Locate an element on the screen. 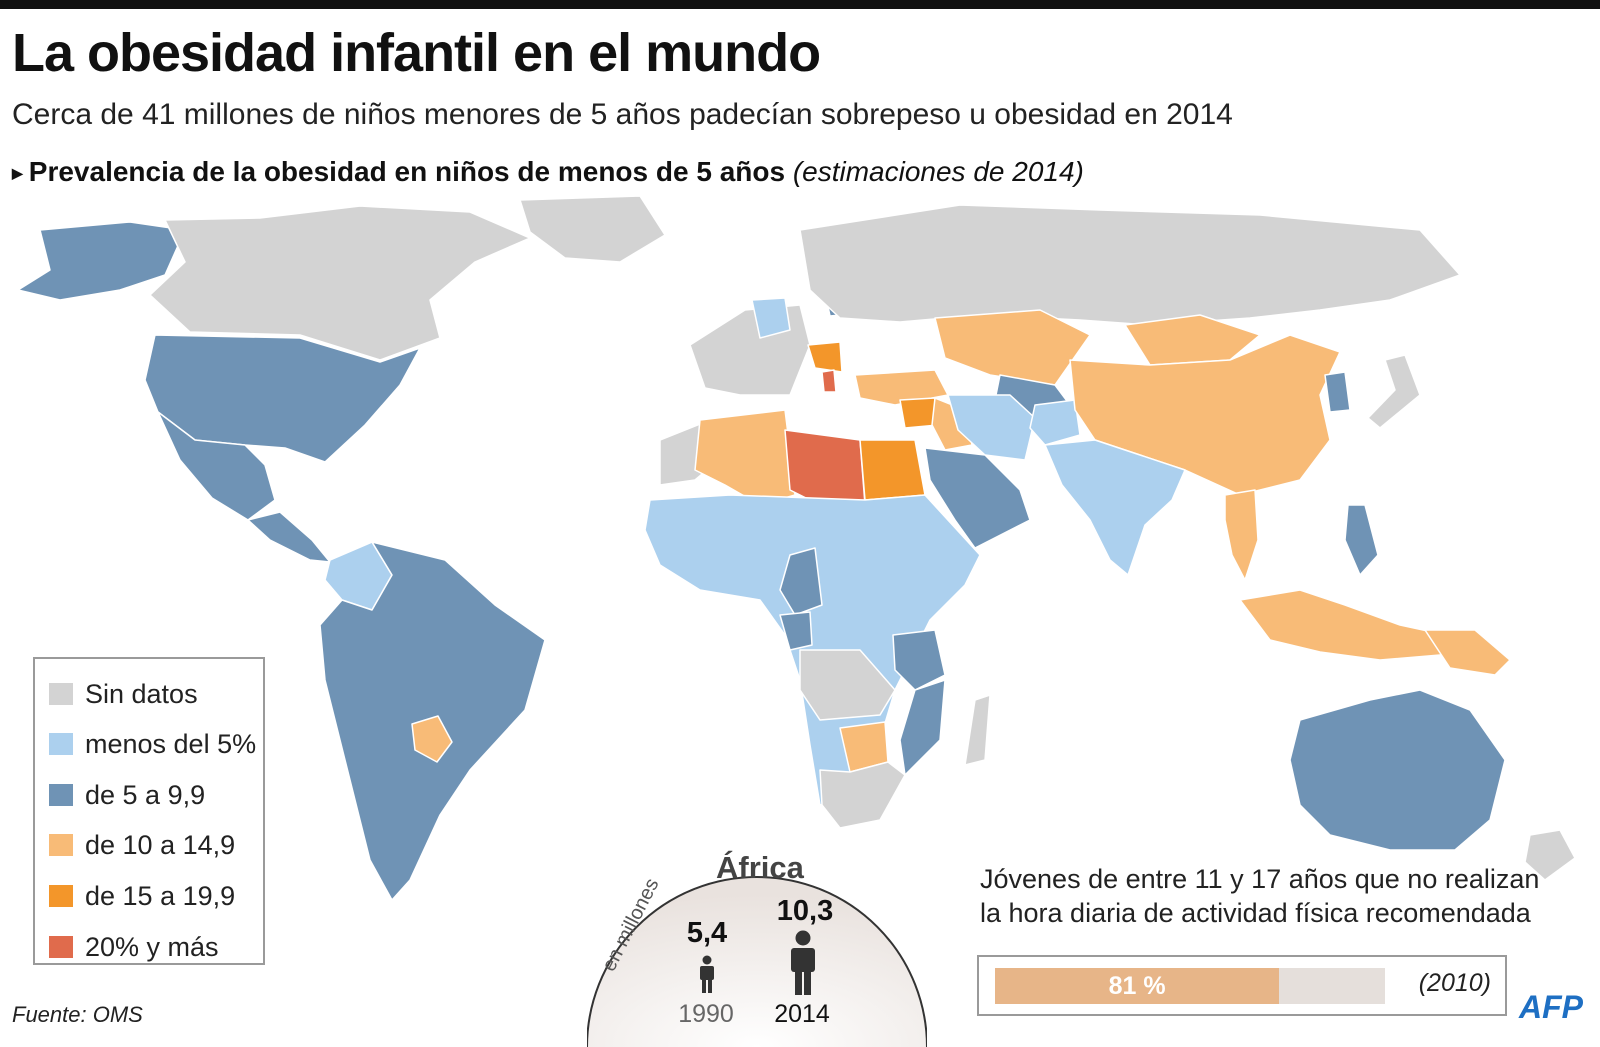 This screenshot has height=1047, width=1600. region-algeria: Argelia is located at coordinates (745, 457).